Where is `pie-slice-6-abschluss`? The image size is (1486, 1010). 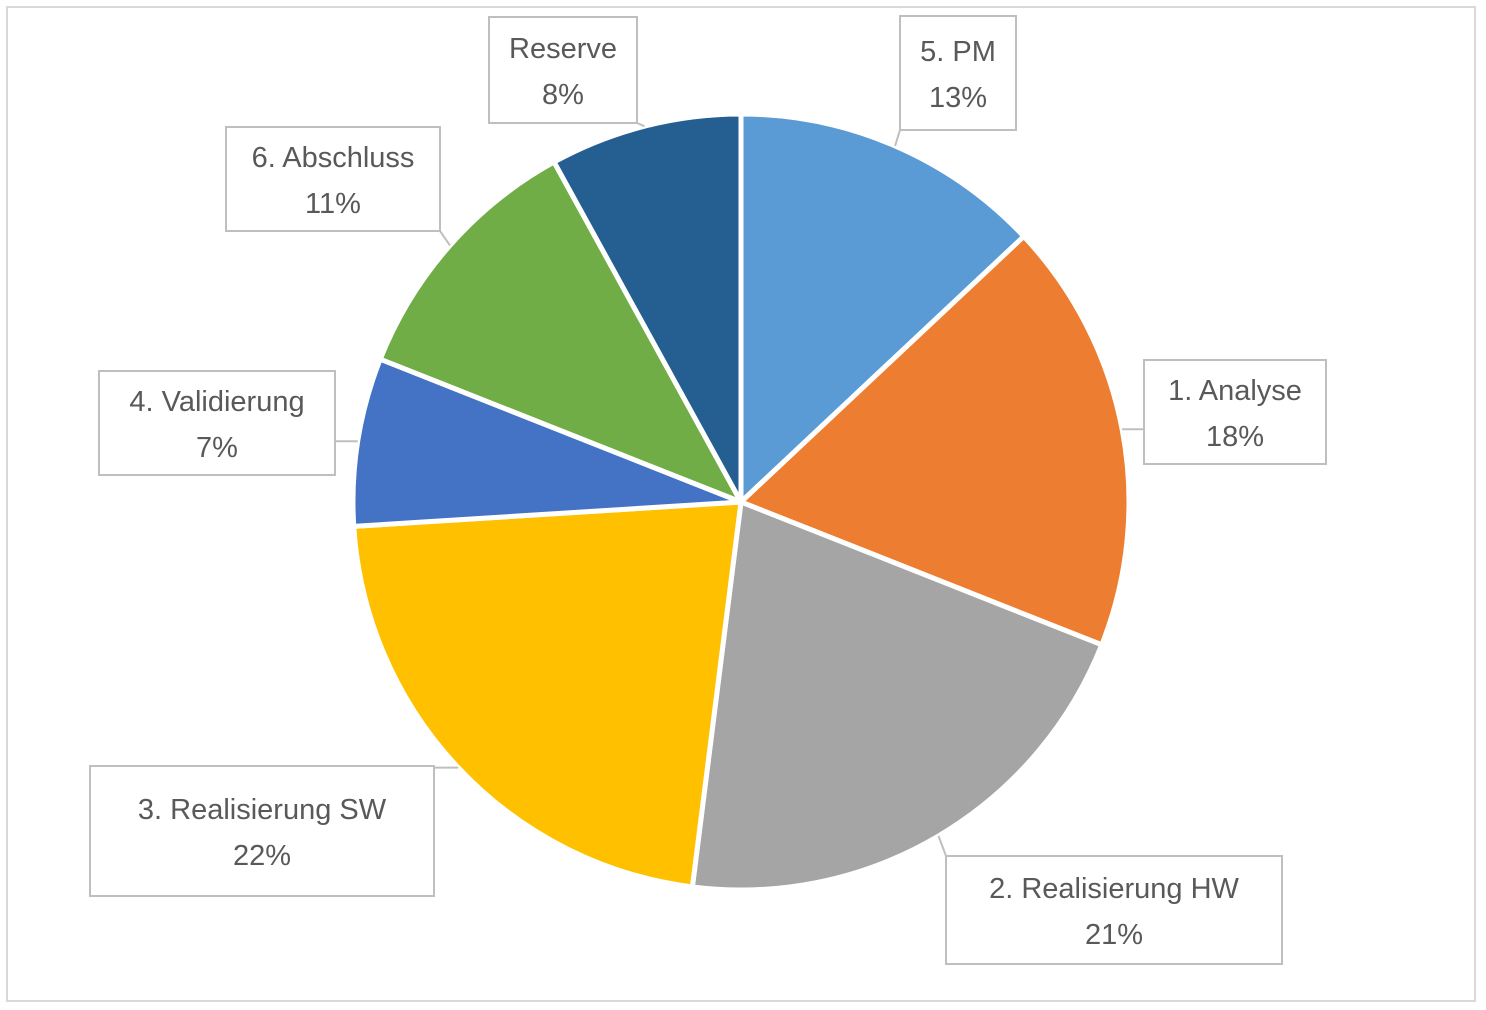 pie-slice-6-abschluss is located at coordinates (560, 332).